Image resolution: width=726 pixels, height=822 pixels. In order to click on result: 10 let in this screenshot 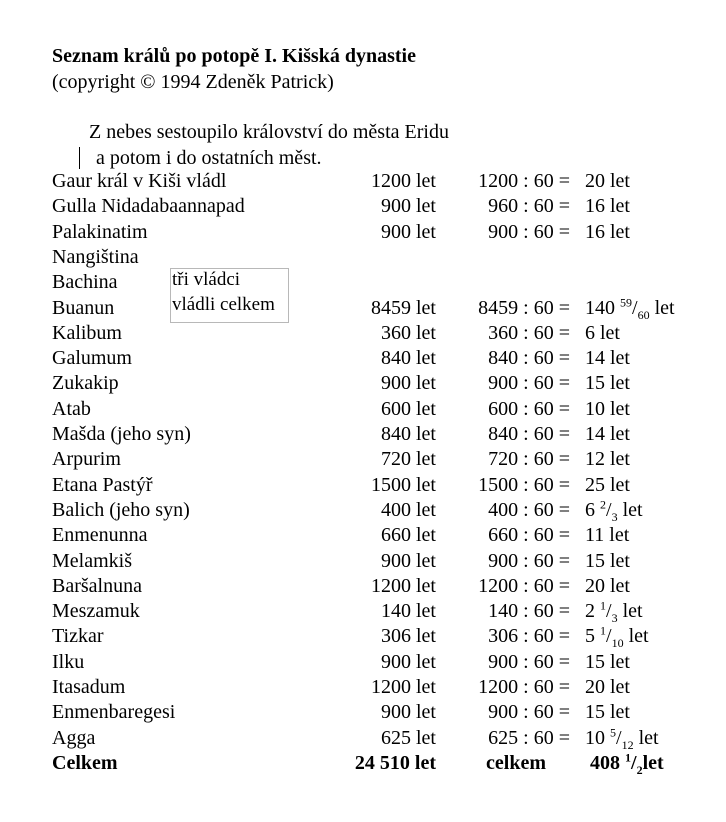, I will do `click(607, 409)`.